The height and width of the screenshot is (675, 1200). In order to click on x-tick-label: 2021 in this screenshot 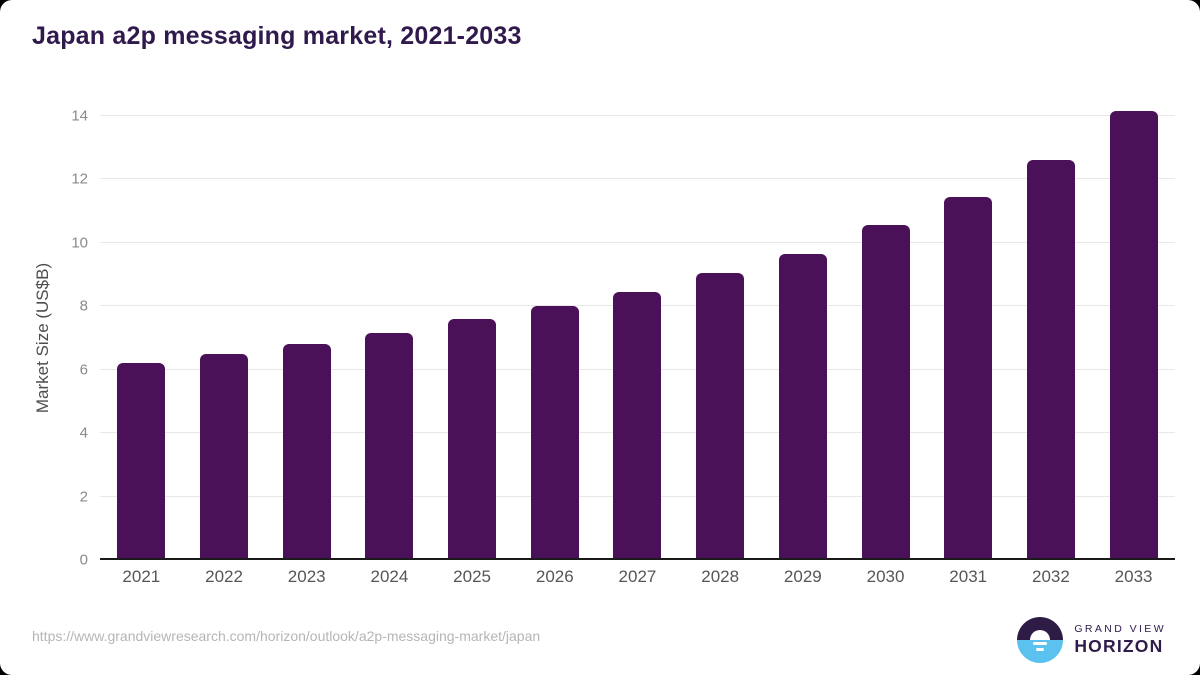, I will do `click(141, 576)`.